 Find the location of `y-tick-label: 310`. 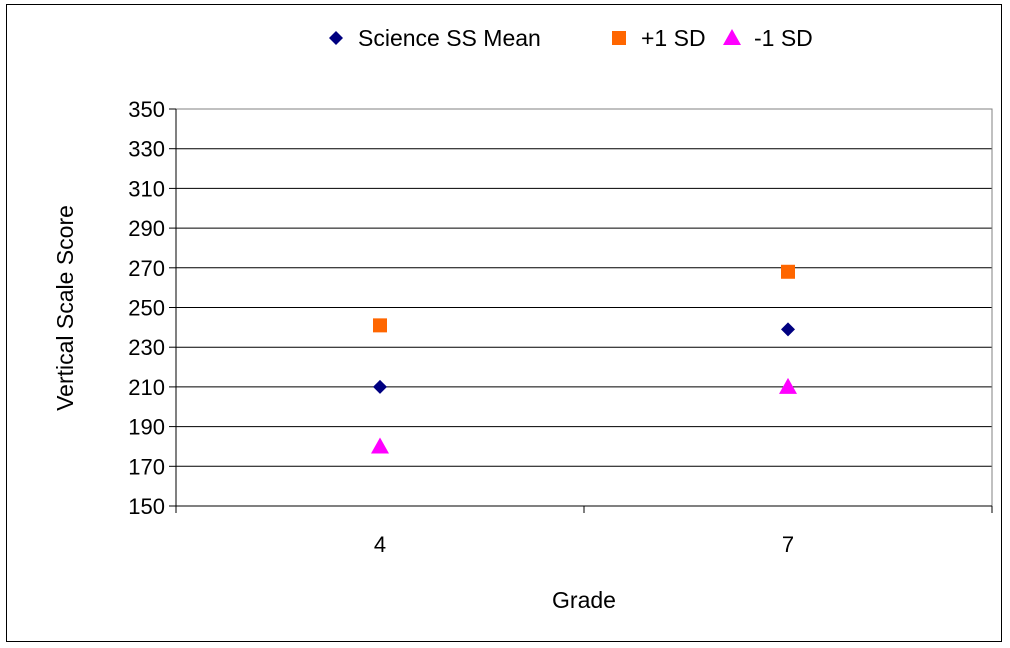

y-tick-label: 310 is located at coordinates (146, 188).